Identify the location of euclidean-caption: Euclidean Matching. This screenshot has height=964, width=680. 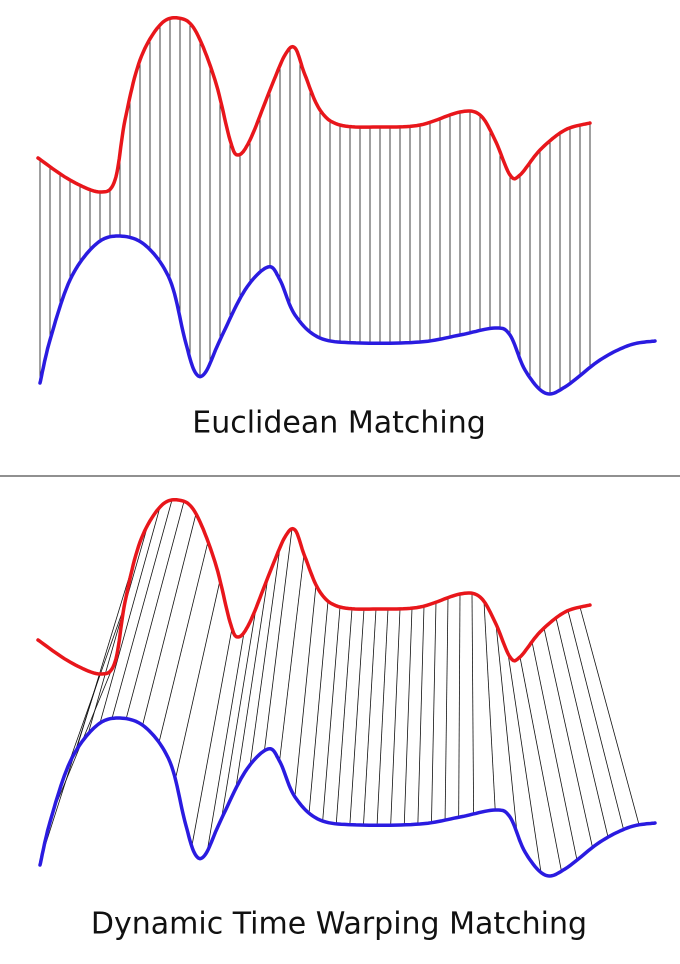
(339, 423).